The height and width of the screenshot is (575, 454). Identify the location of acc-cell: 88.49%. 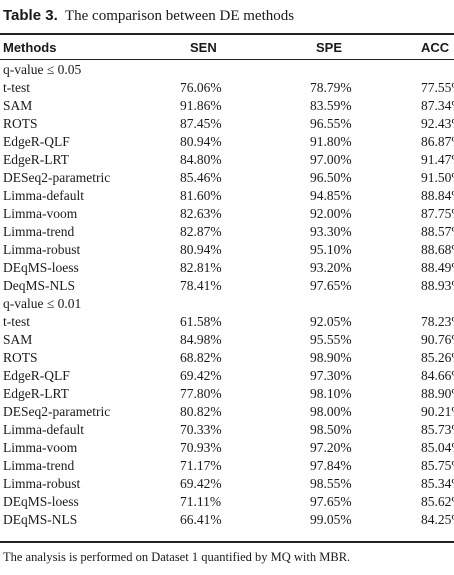
(437, 267).